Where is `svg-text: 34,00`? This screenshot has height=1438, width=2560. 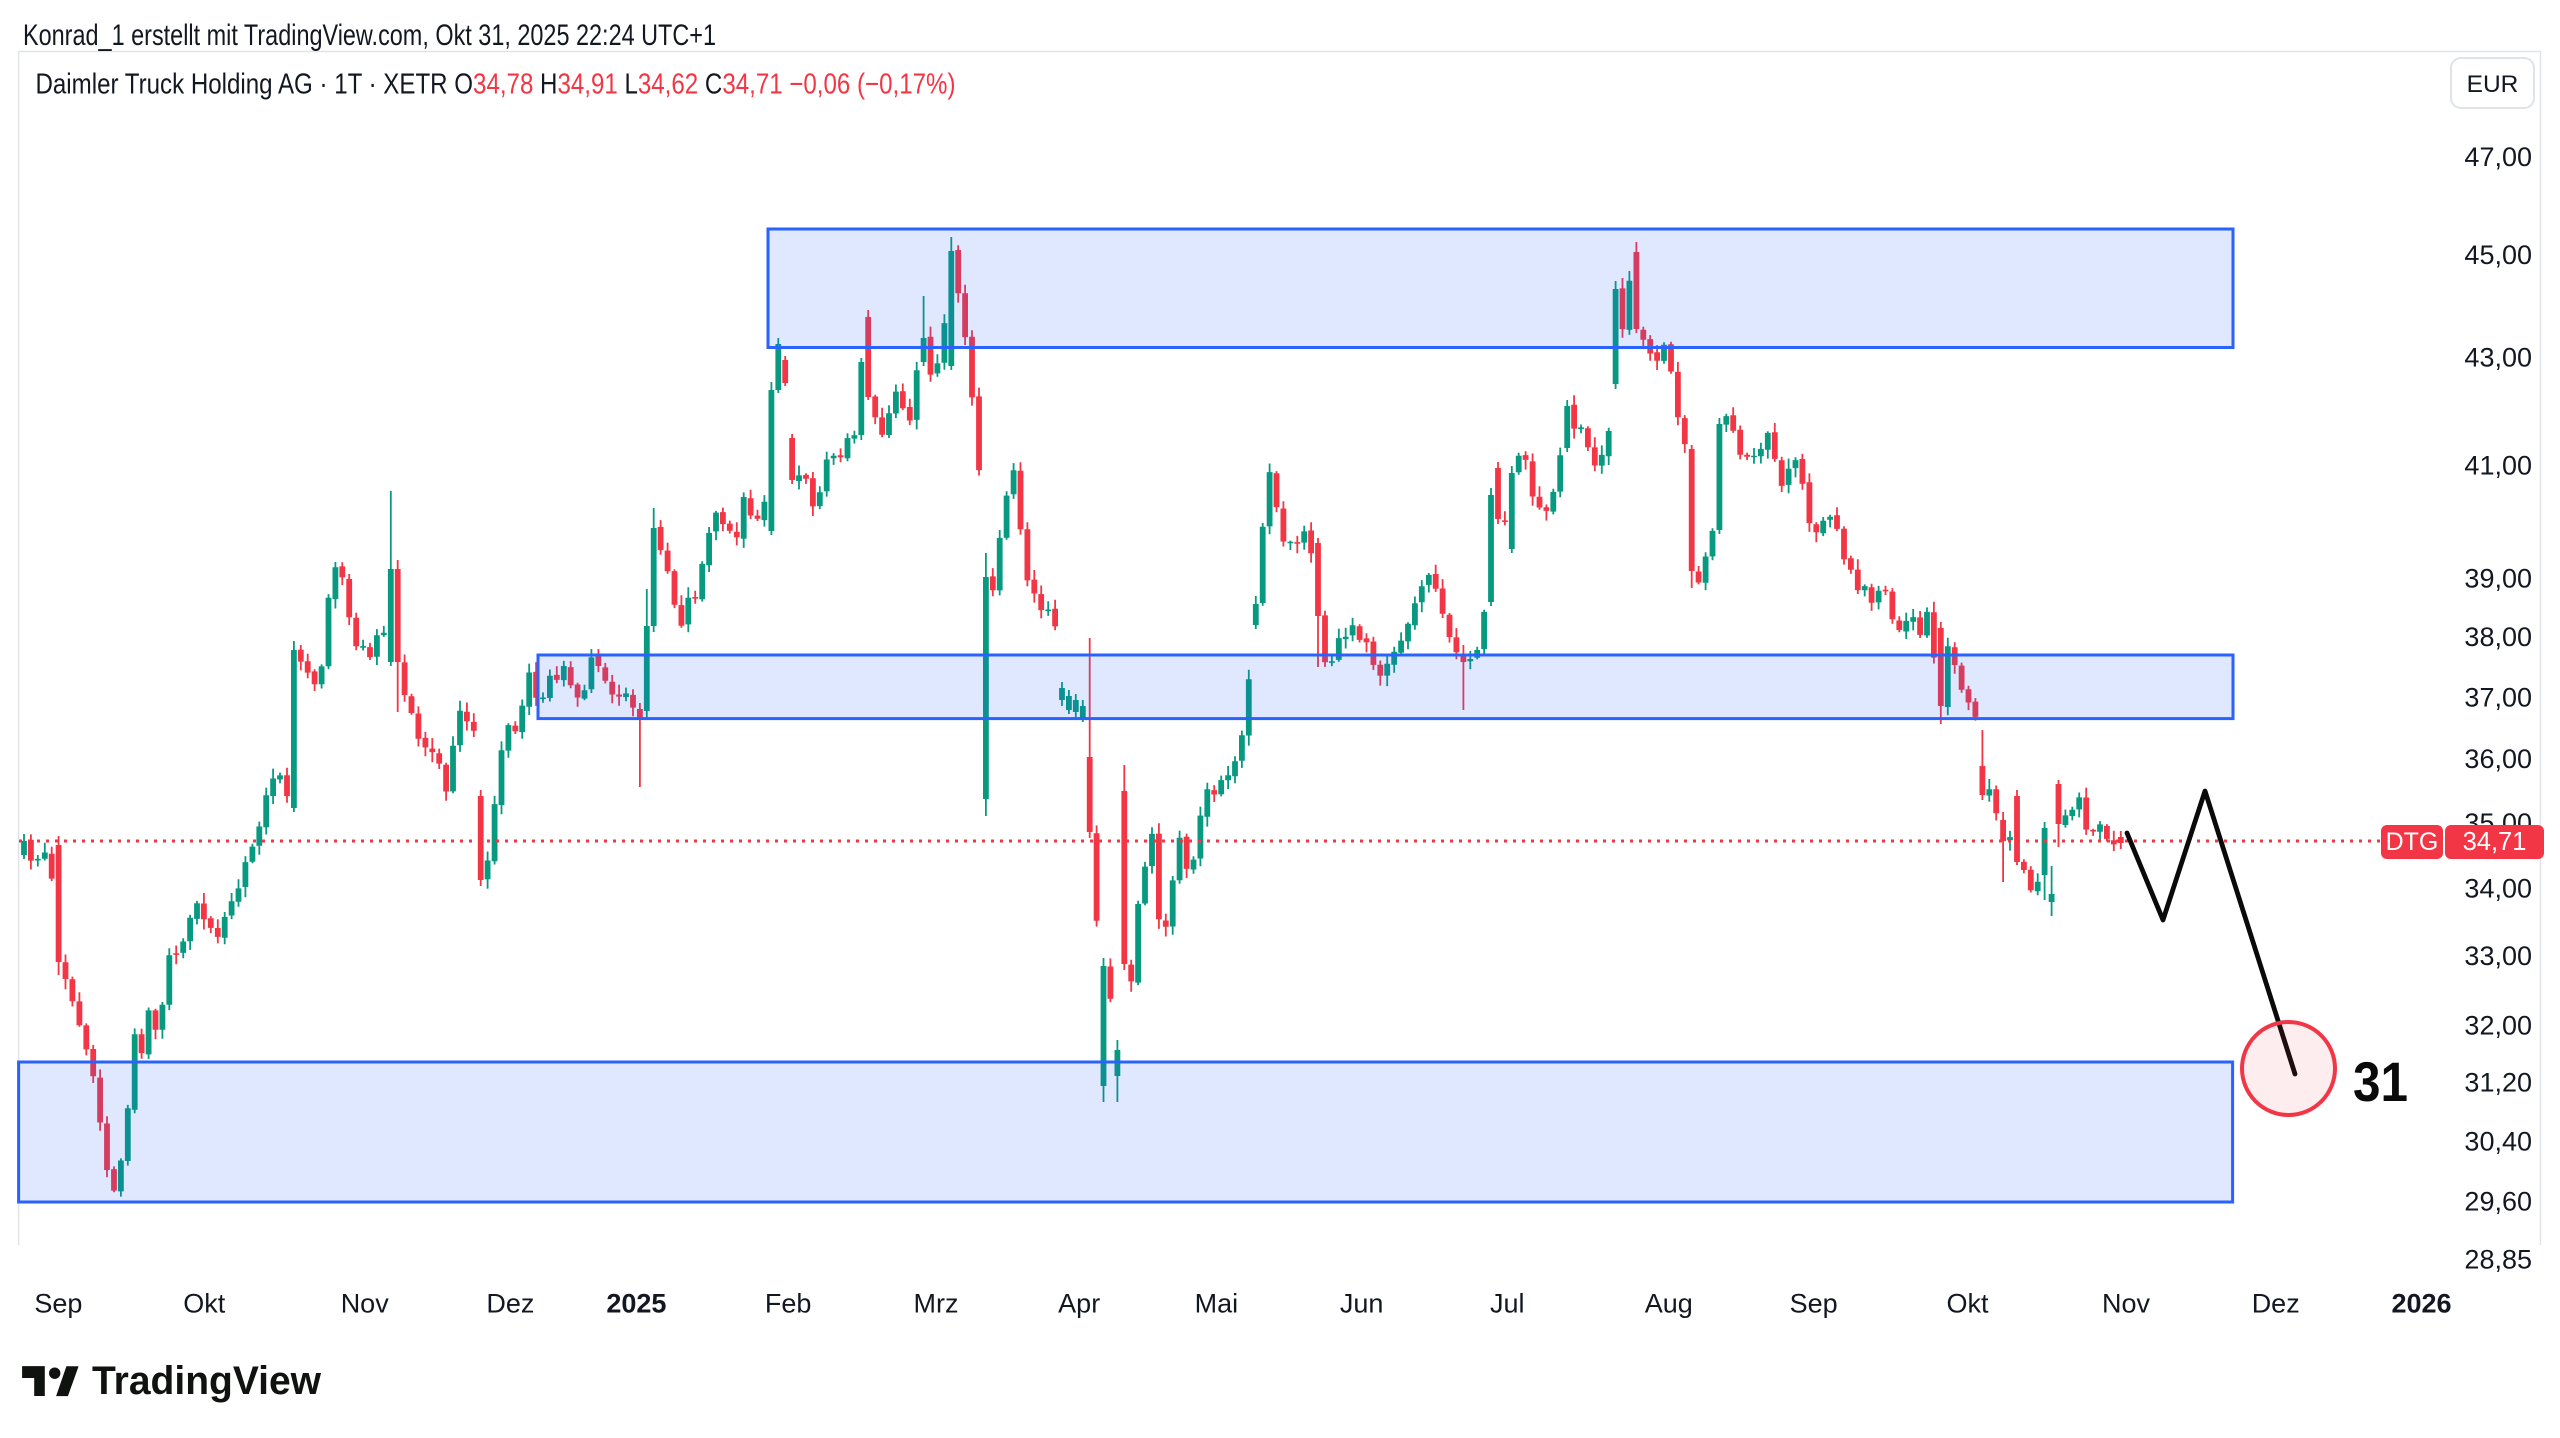
svg-text: 34,00 is located at coordinates (2498, 888).